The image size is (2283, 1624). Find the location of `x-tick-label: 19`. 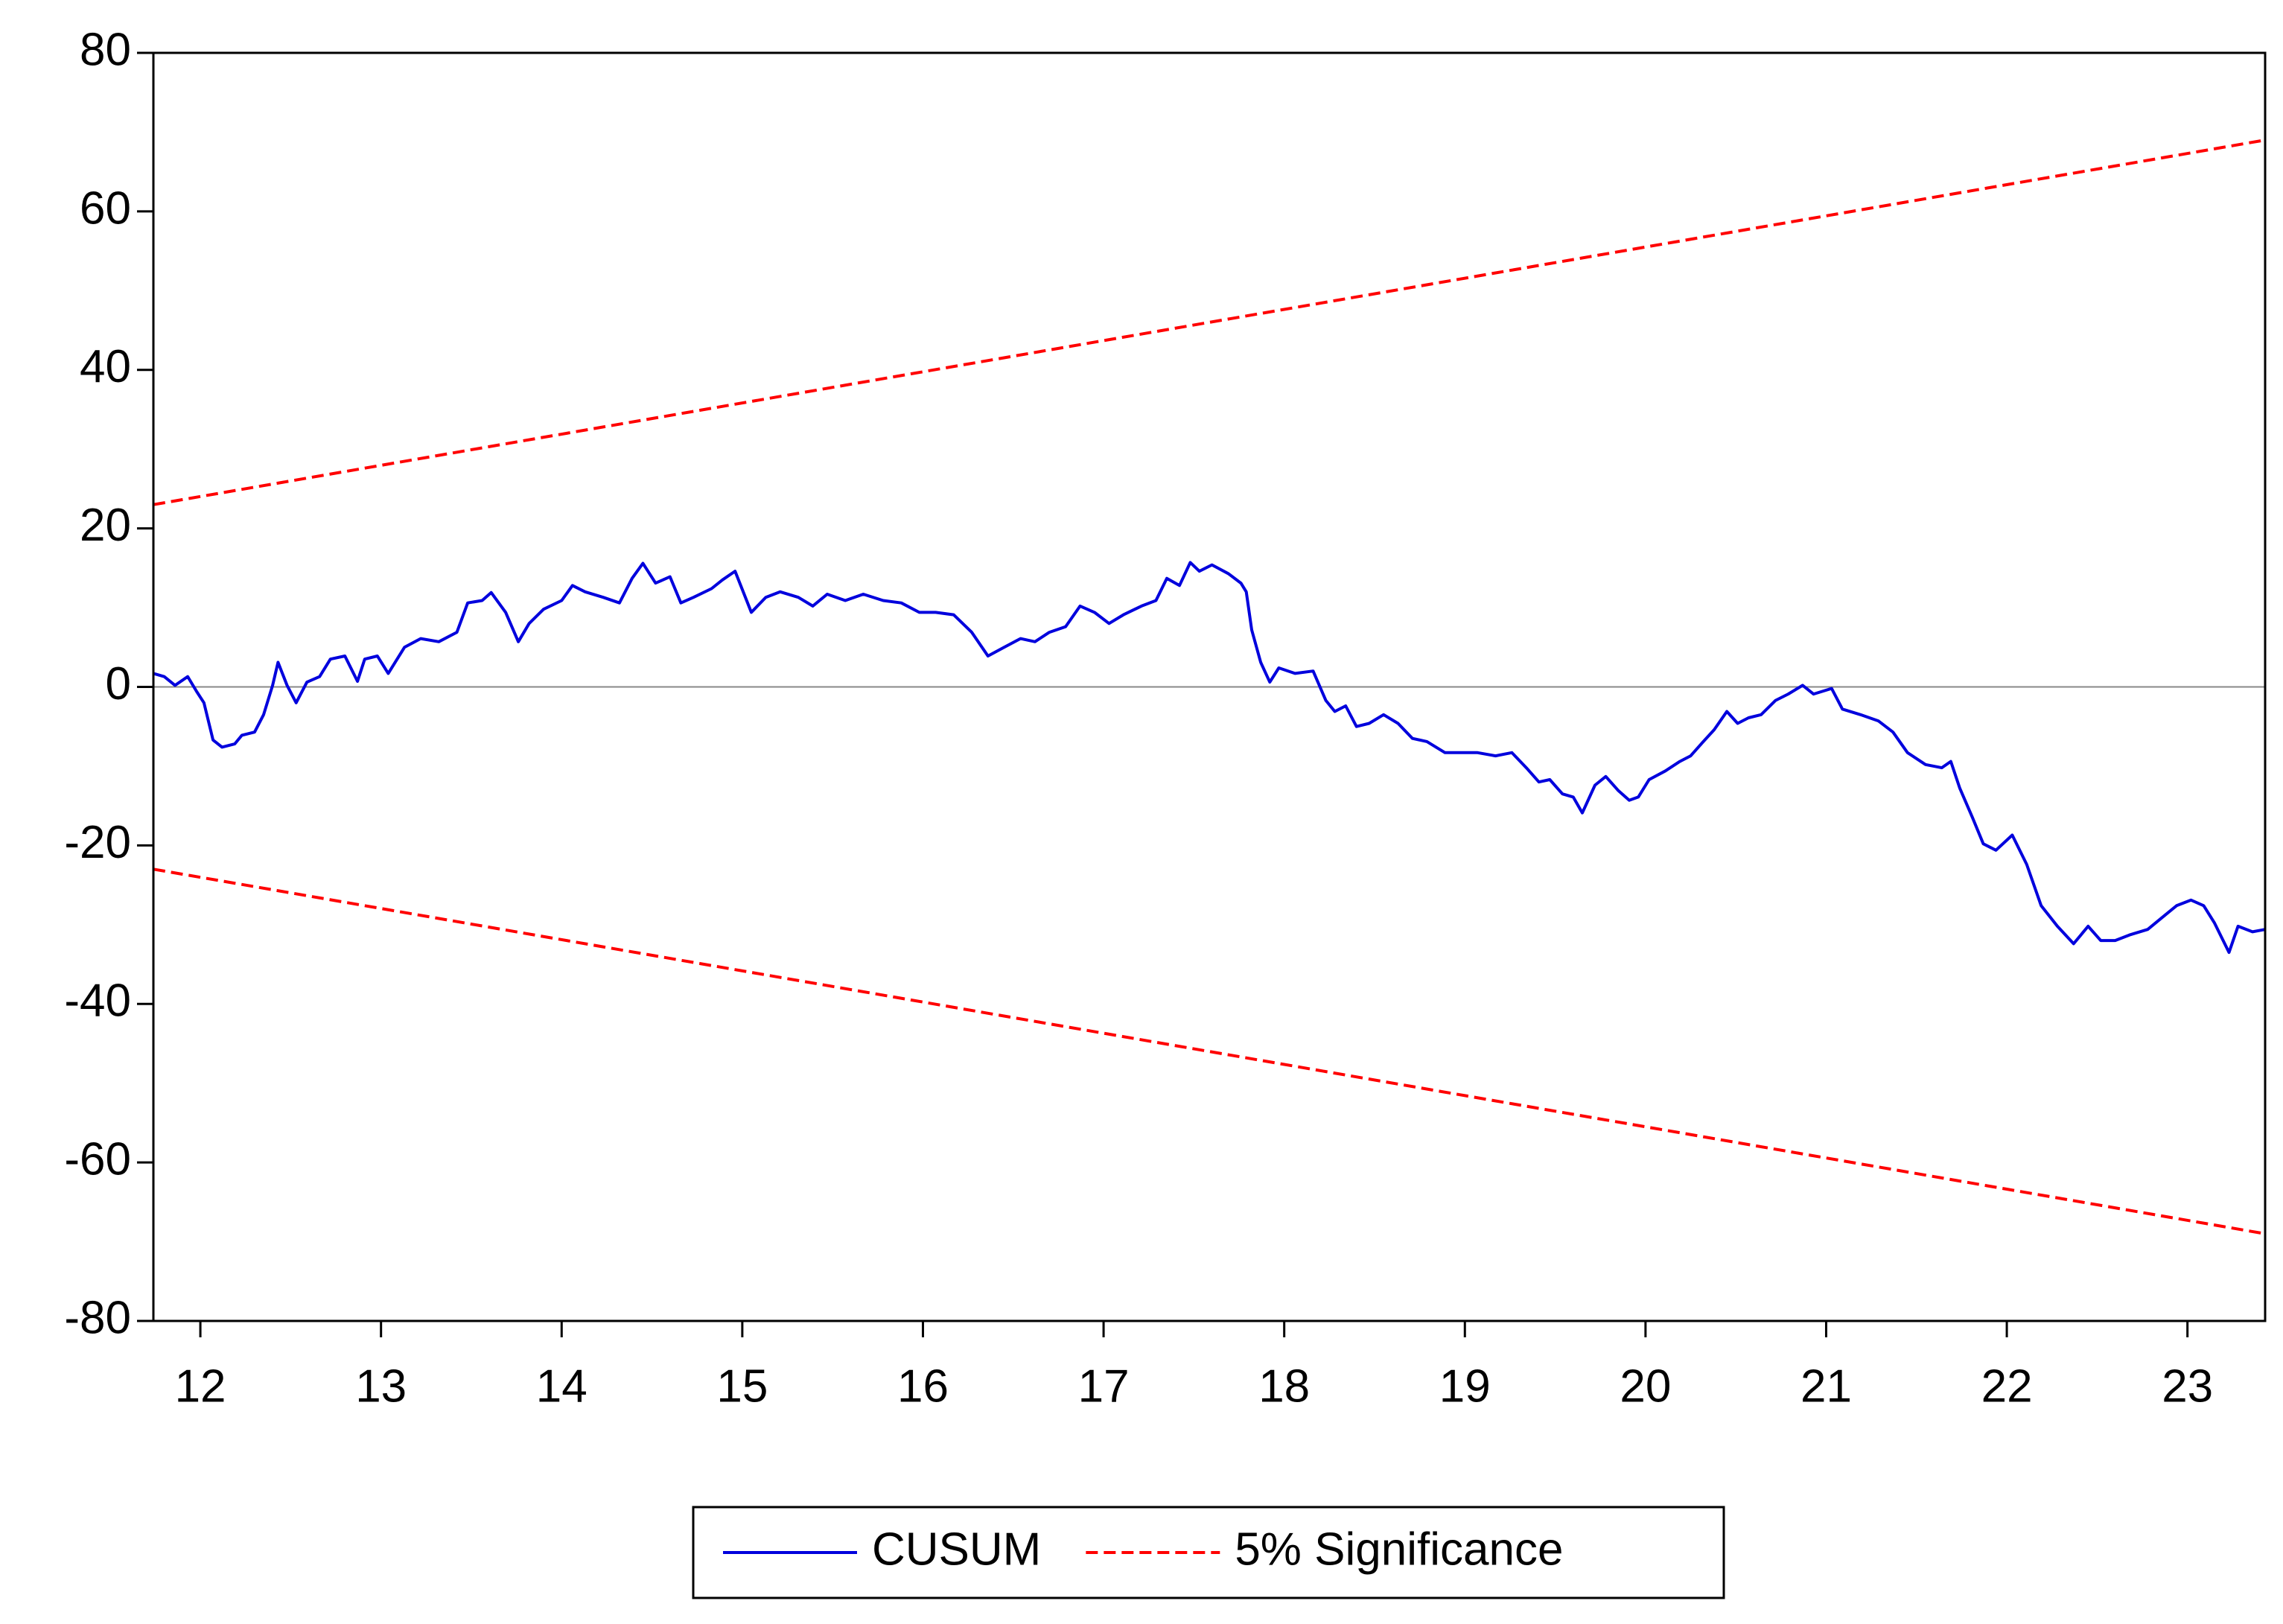

x-tick-label: 19 is located at coordinates (1465, 1386).